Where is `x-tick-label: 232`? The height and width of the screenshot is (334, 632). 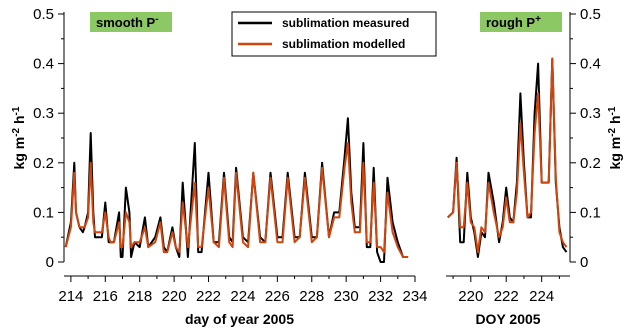
x-tick-label: 232 is located at coordinates (380, 296).